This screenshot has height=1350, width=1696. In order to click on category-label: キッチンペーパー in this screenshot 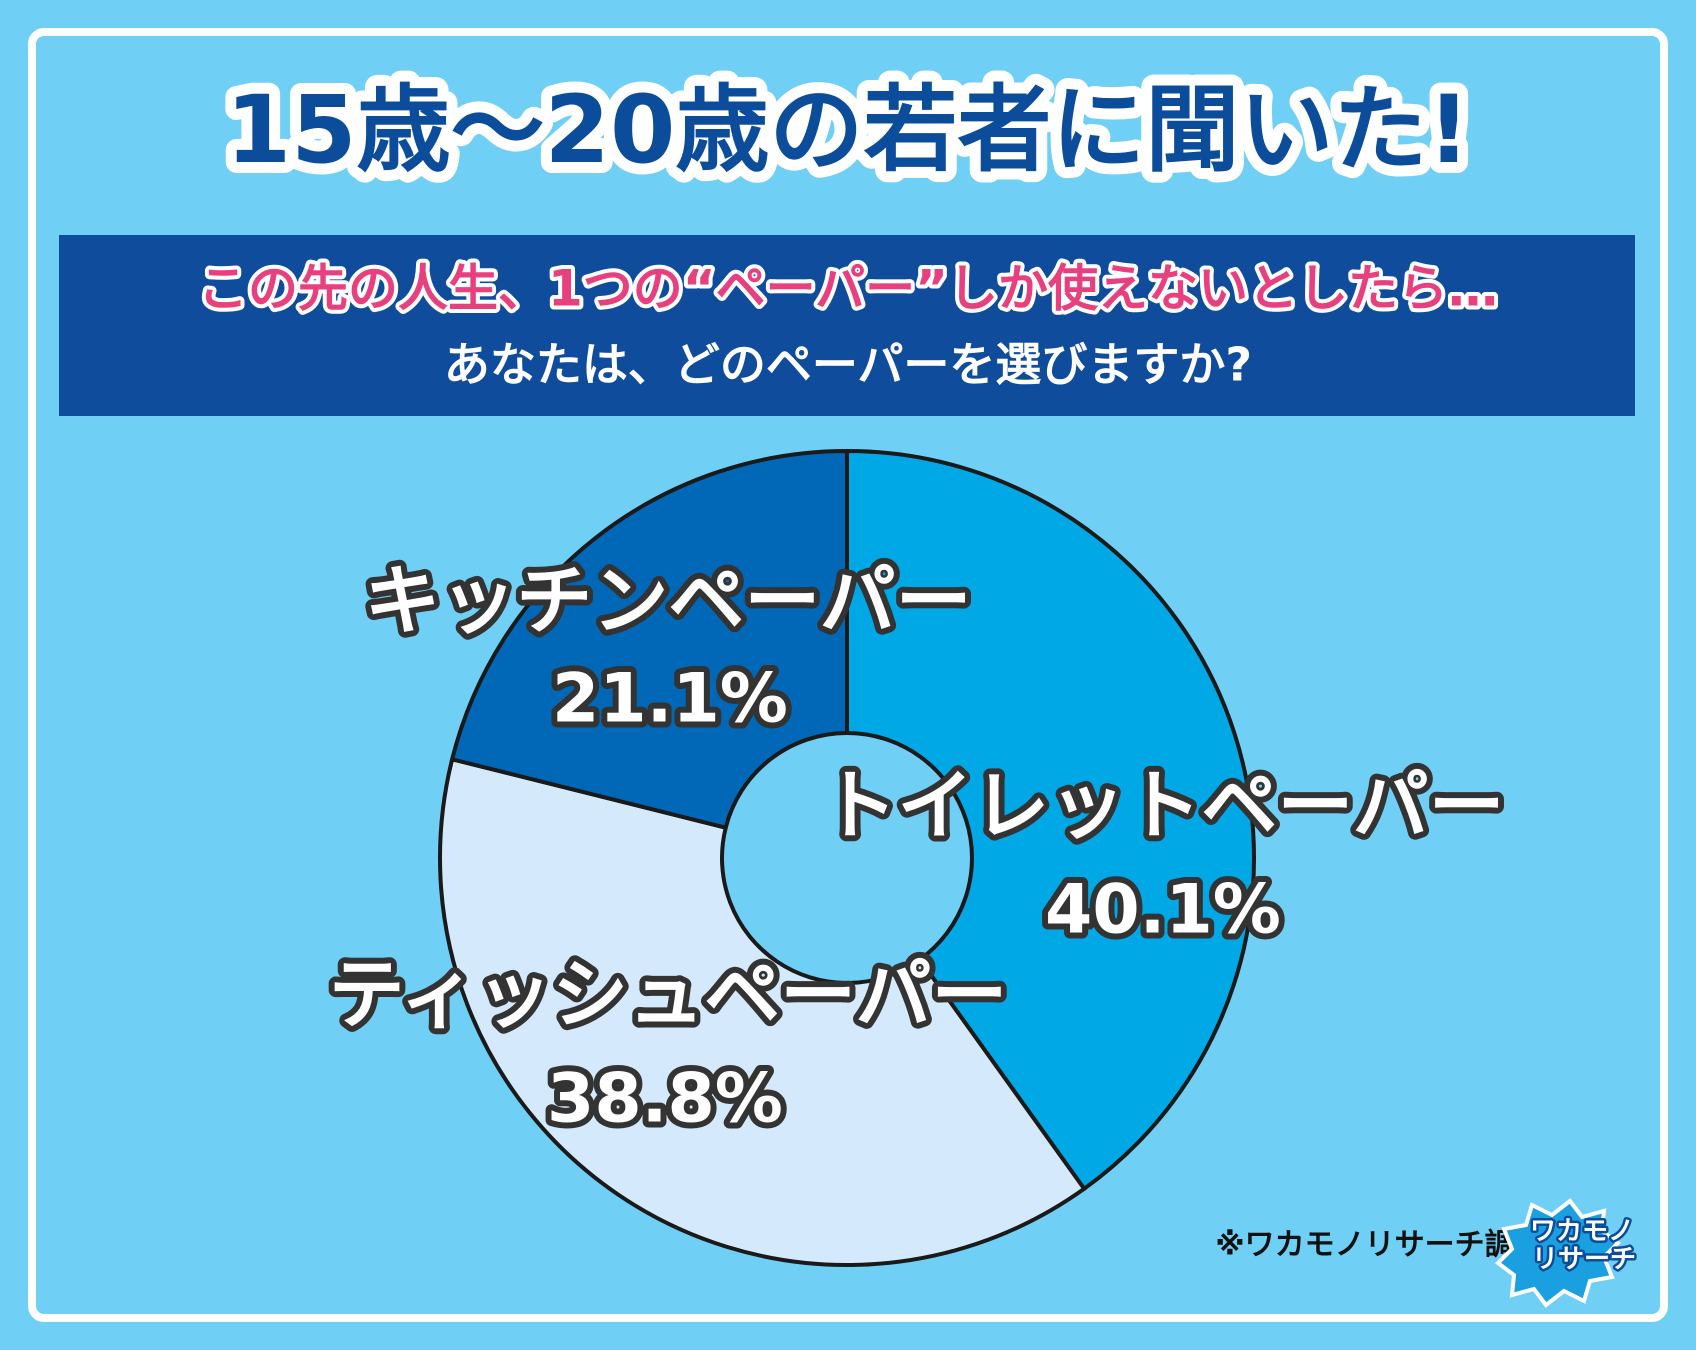, I will do `click(667, 600)`.